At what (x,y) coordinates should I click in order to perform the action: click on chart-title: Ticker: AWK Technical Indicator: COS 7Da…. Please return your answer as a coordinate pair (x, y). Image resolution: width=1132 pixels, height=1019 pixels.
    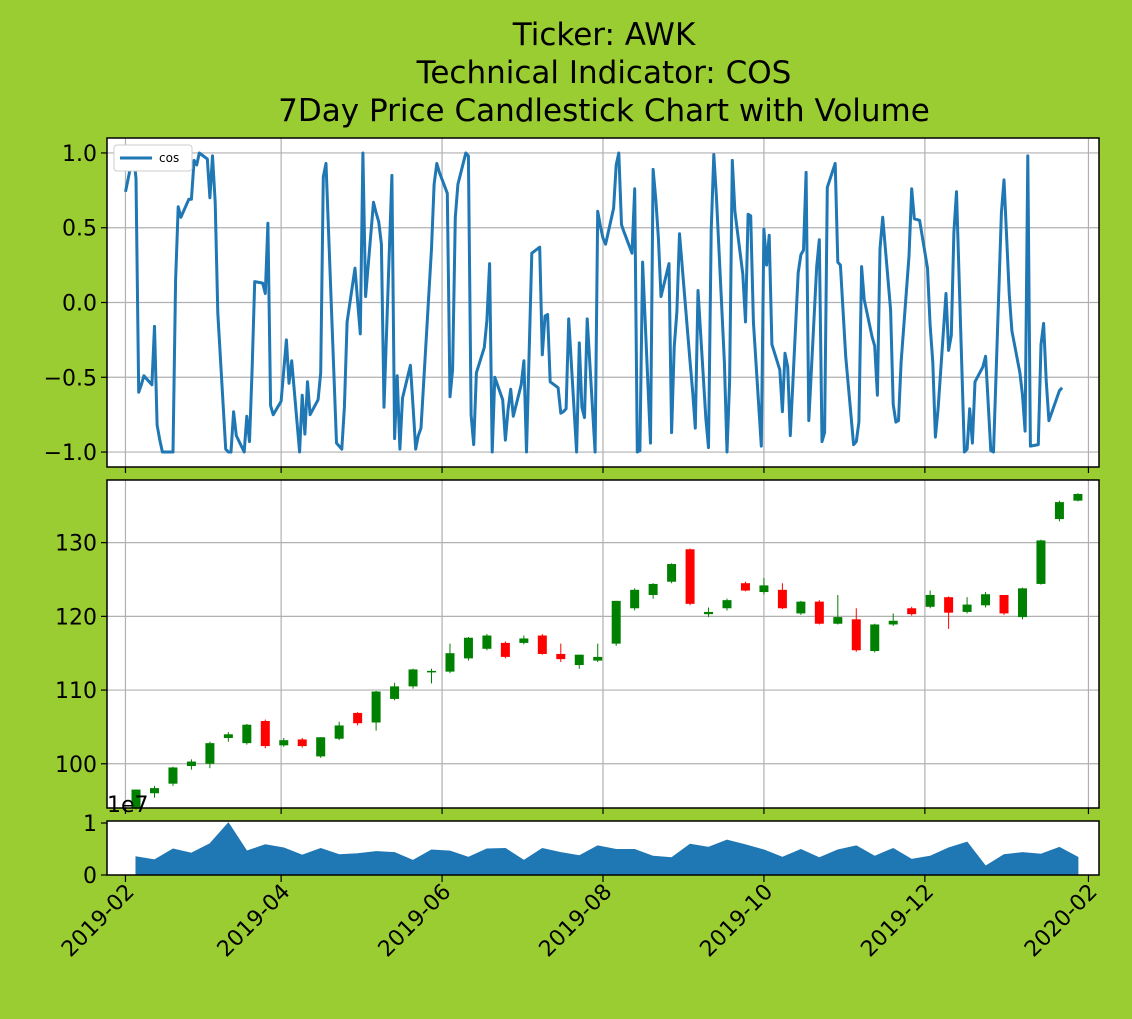
    Looking at the image, I should click on (604, 73).